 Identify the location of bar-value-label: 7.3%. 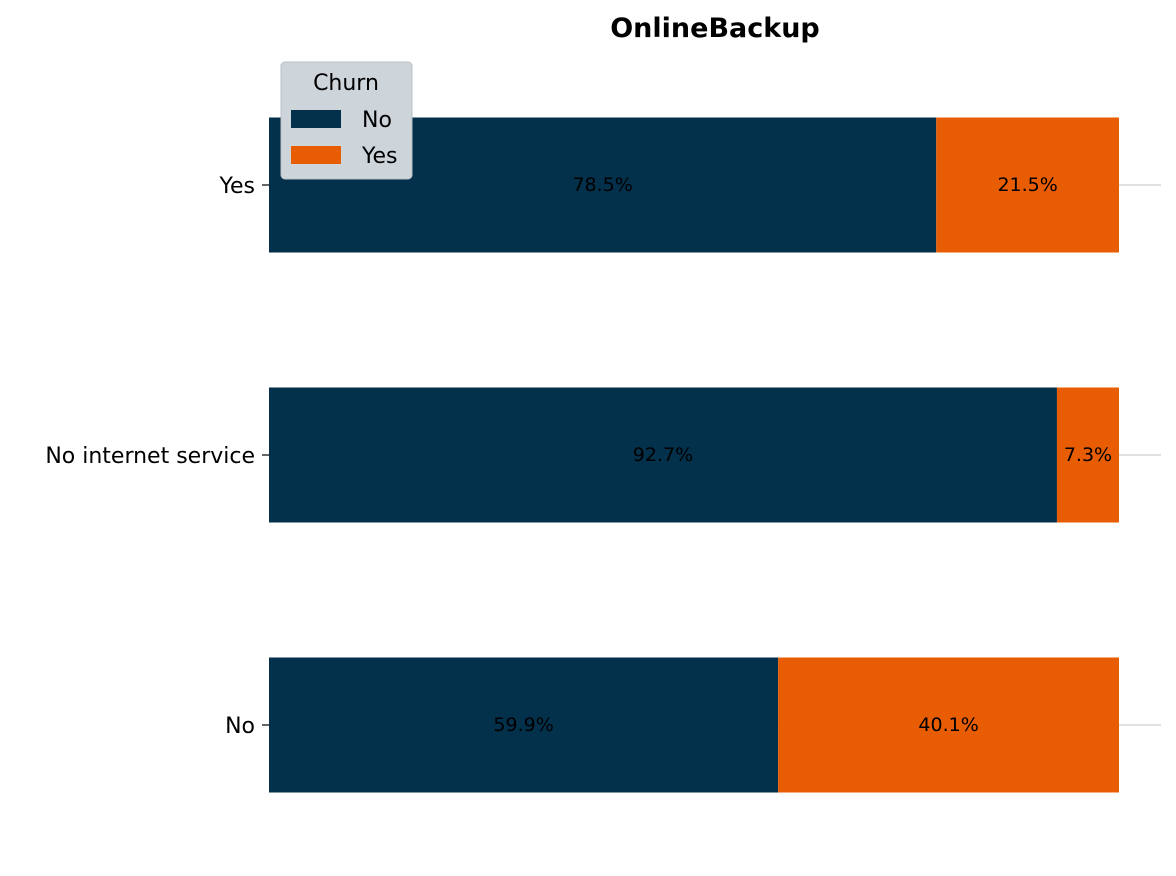
(1088, 455).